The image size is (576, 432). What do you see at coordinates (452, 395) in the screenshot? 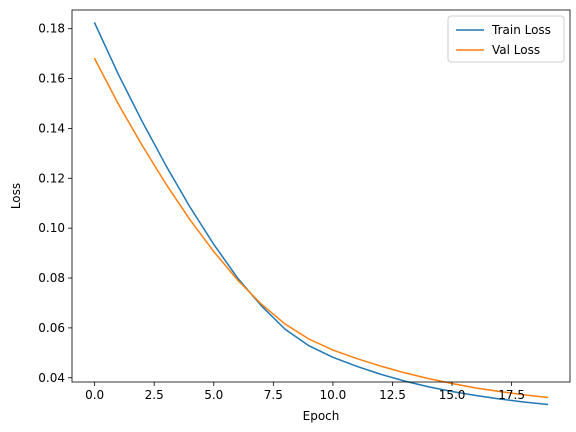
I see `x-tick-label: 15.0` at bounding box center [452, 395].